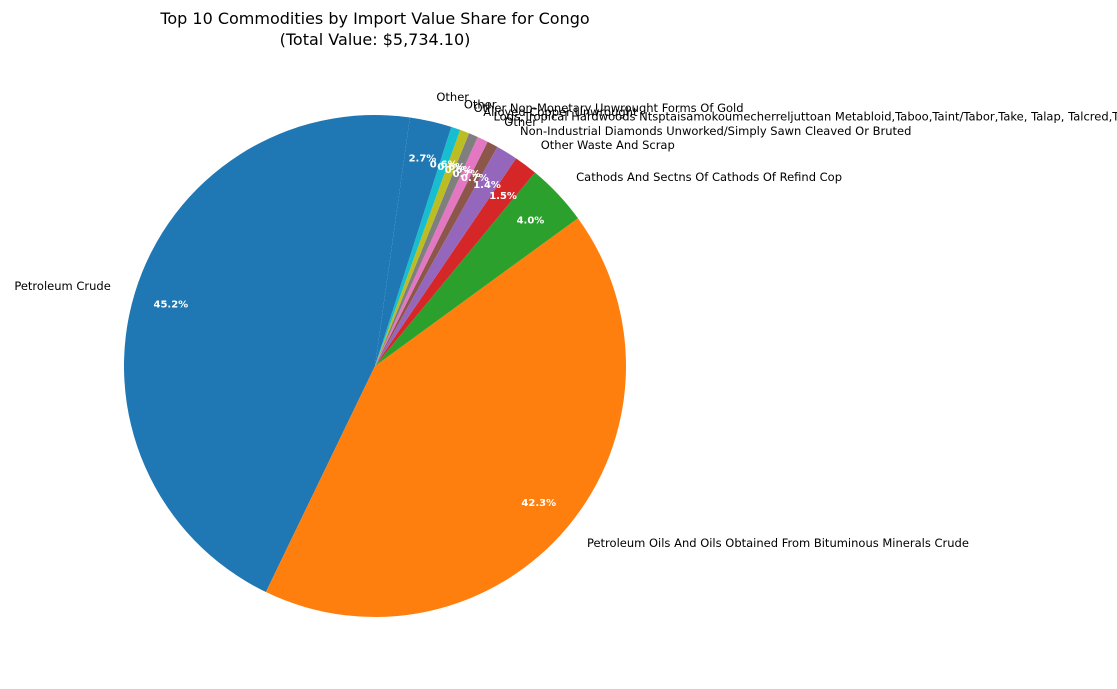 This screenshot has height=689, width=1117. I want to click on slice-percent-label: 2.7%, so click(423, 158).